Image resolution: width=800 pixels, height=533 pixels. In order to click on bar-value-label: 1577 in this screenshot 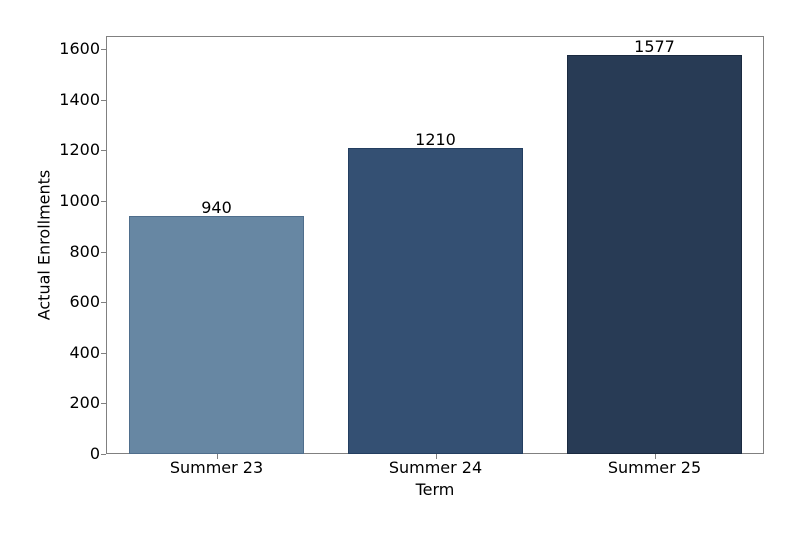, I will do `click(654, 46)`.